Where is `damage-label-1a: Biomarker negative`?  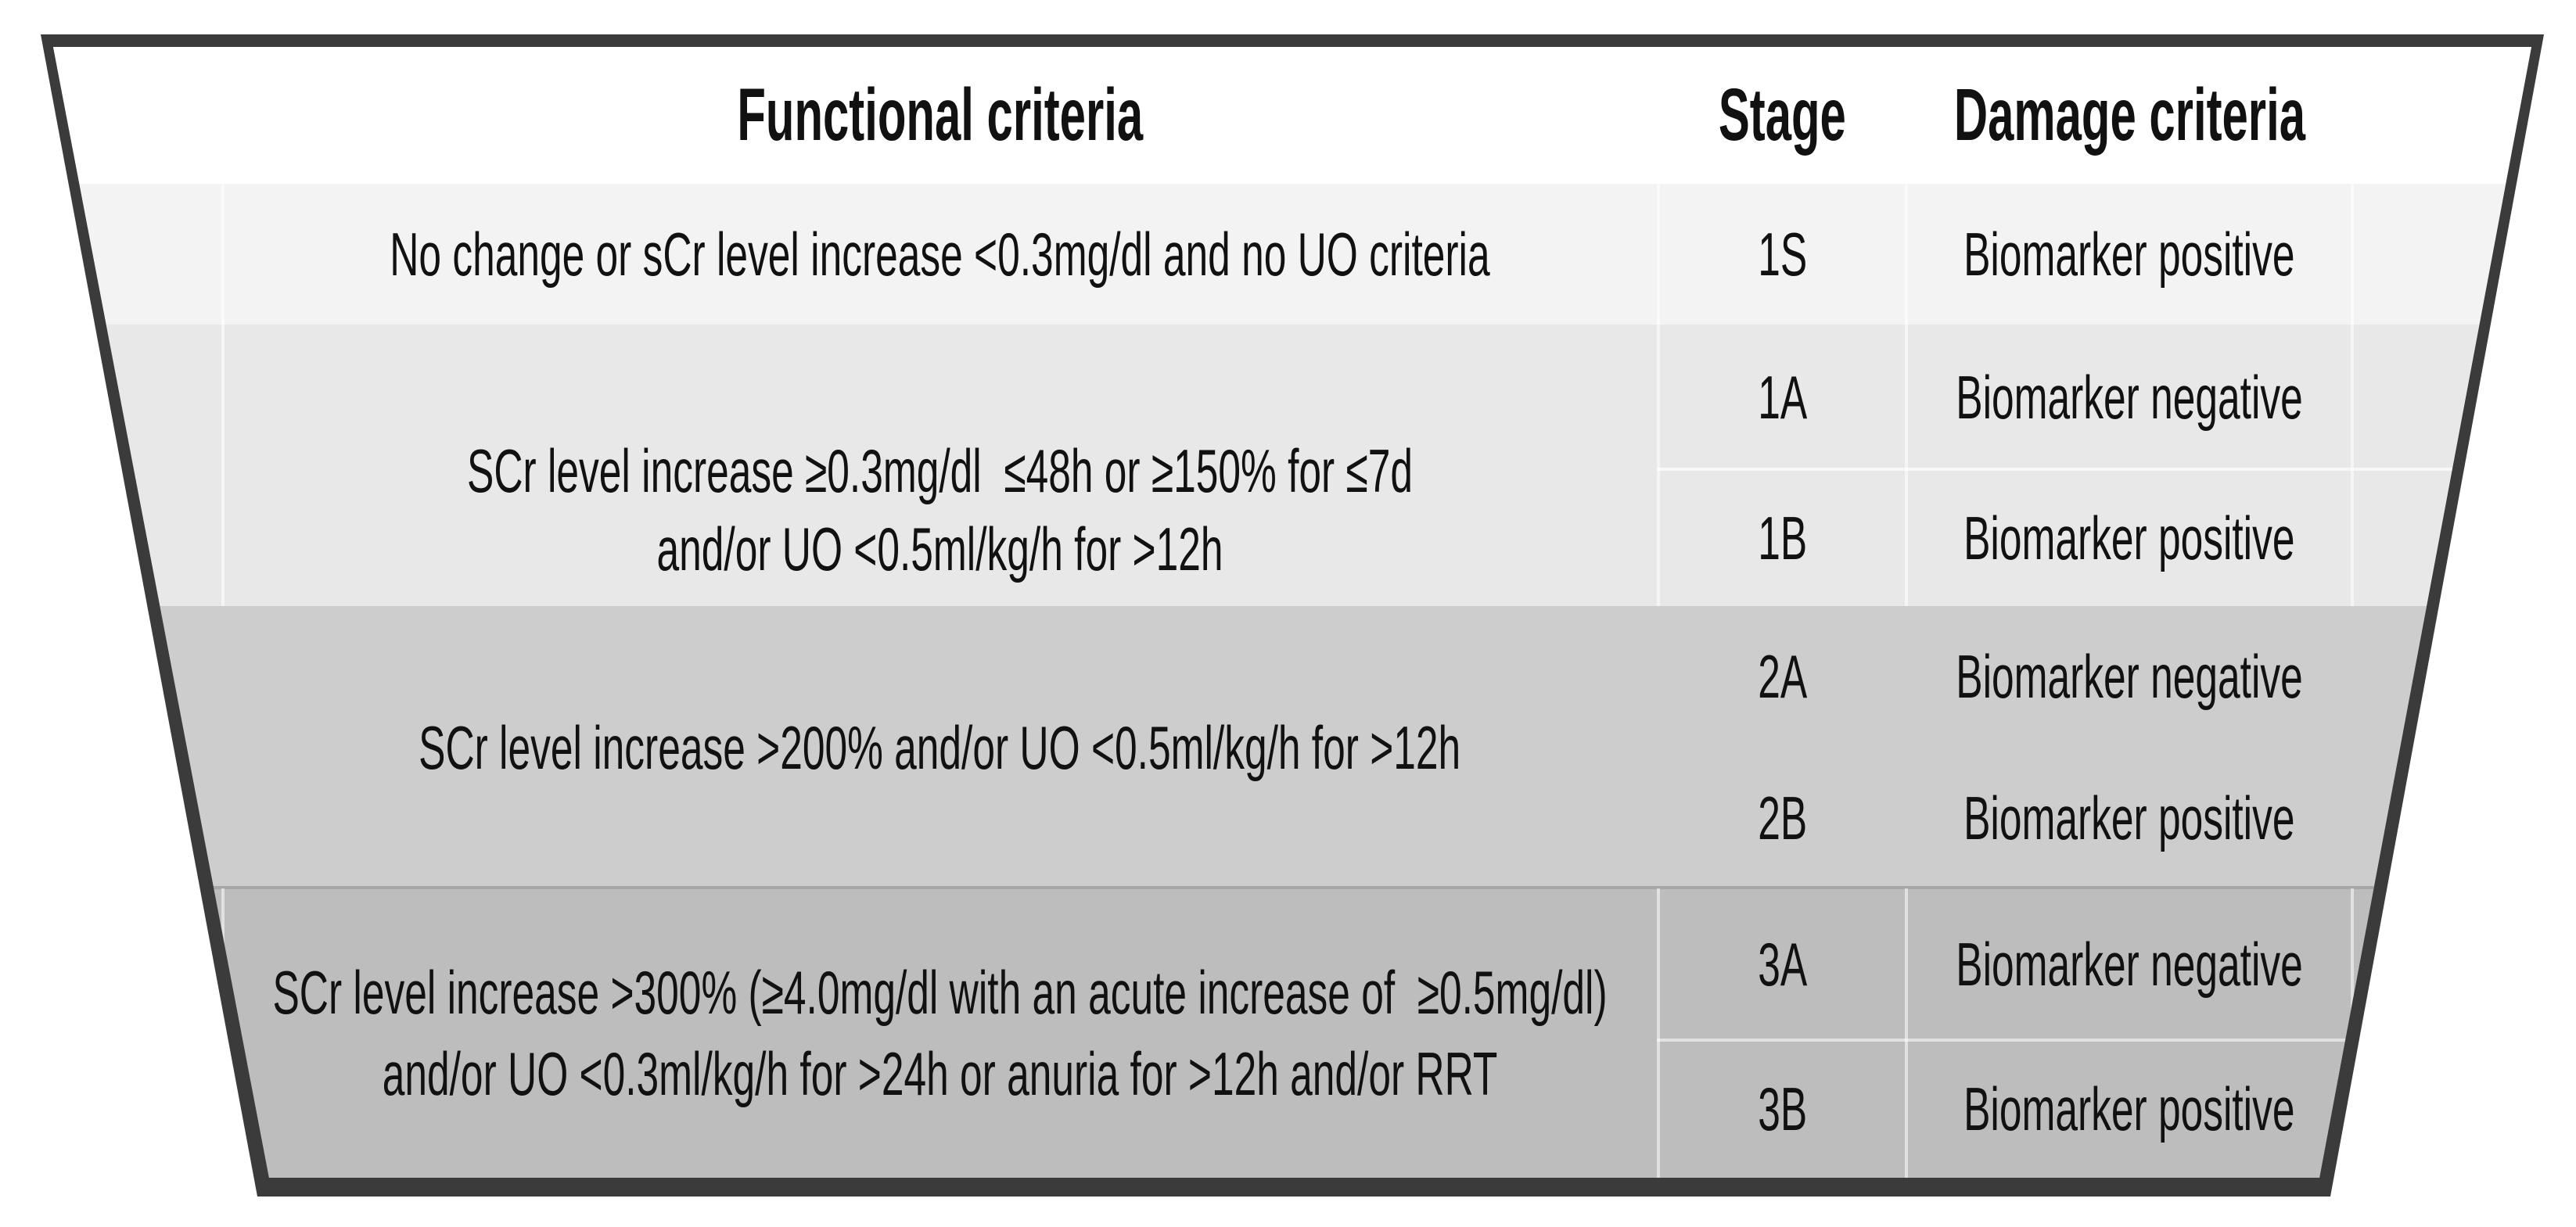 damage-label-1a: Biomarker negative is located at coordinates (2129, 397).